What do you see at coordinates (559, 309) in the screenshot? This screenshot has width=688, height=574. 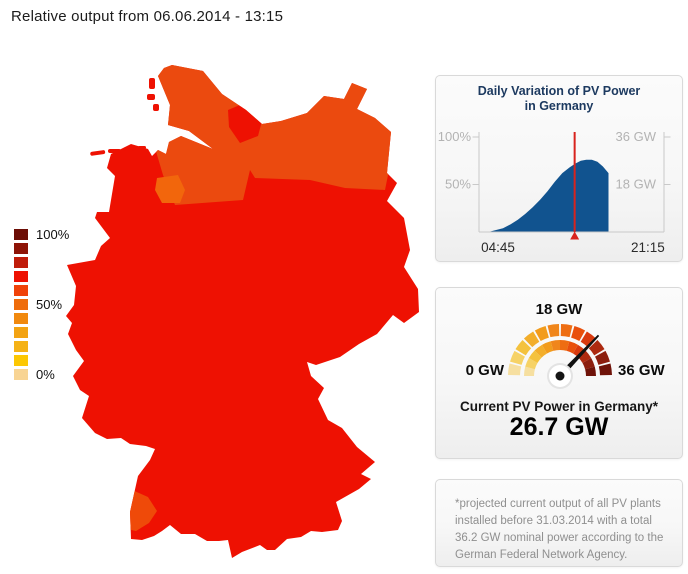 I see `gauge-mid-label: 18 GW` at bounding box center [559, 309].